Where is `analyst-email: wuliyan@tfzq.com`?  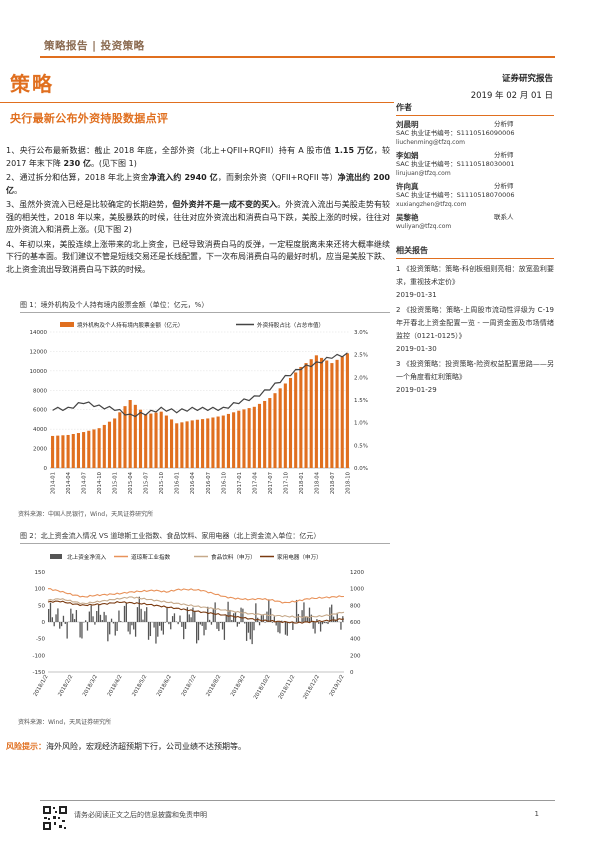
analyst-email: wuliyan@tfzq.com is located at coordinates (424, 226).